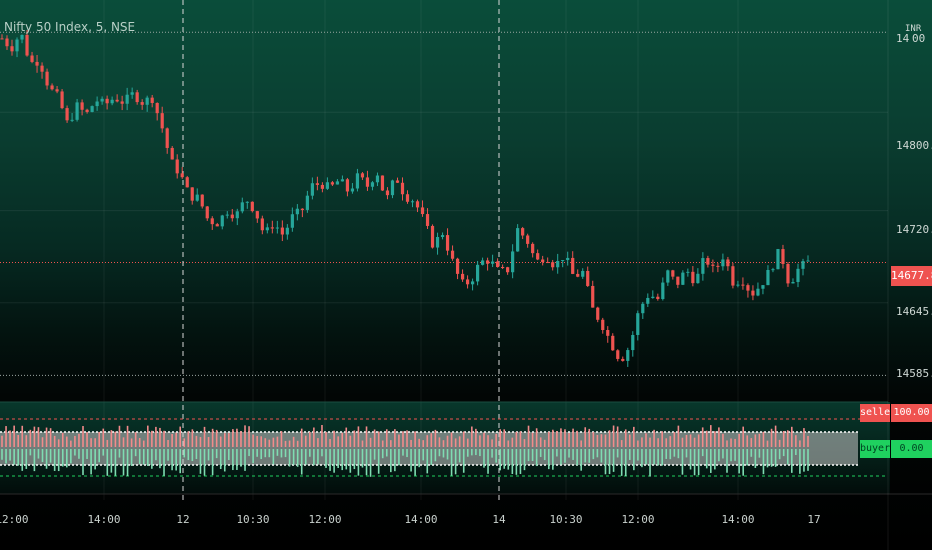 The width and height of the screenshot is (932, 550). Describe the element at coordinates (919, 38) in the screenshot. I see `price-axis-label: 00` at that location.